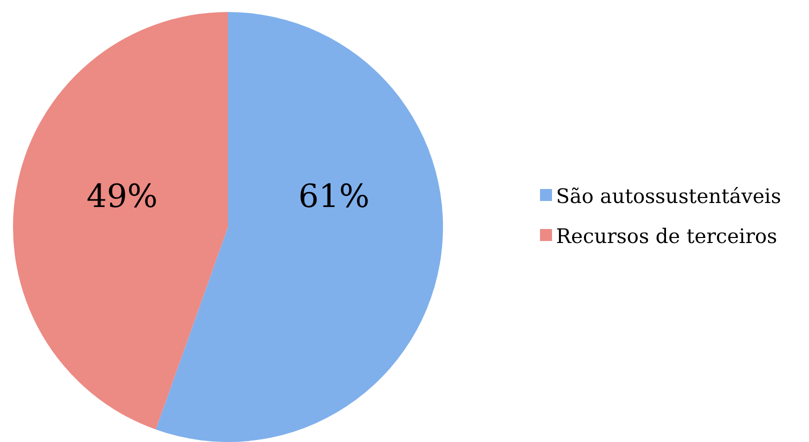 This screenshot has height=442, width=809. I want to click on data-label: 49%, so click(122, 196).